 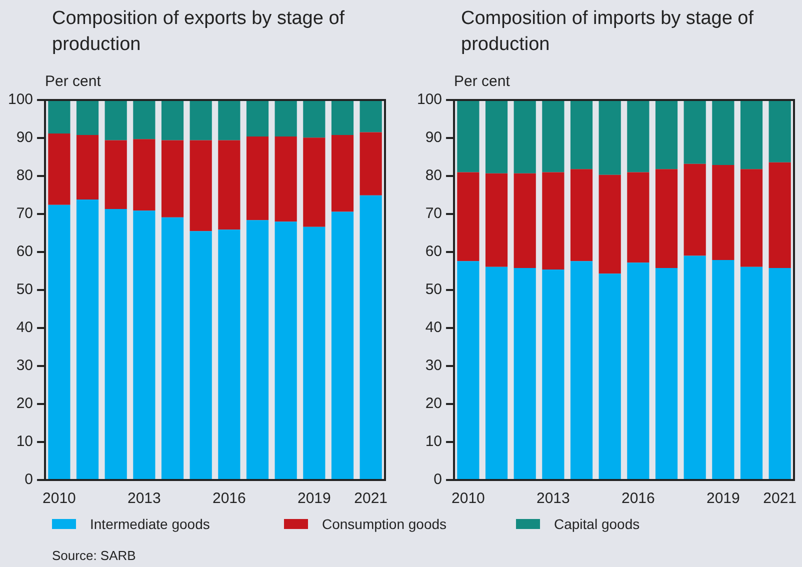 What do you see at coordinates (94, 555) in the screenshot?
I see `source-note: Source: SARB` at bounding box center [94, 555].